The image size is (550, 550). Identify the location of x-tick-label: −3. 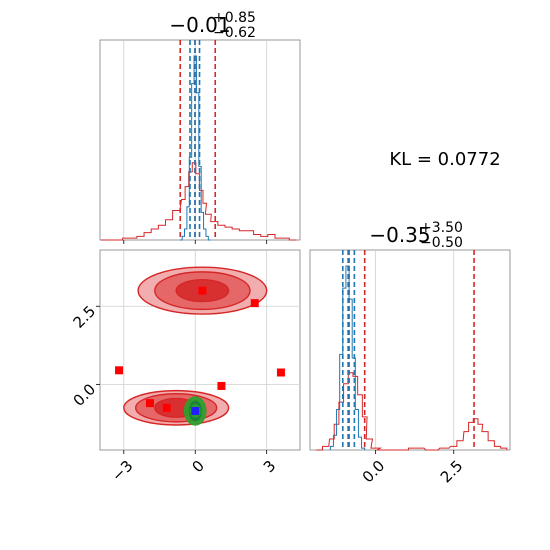
(122, 471).